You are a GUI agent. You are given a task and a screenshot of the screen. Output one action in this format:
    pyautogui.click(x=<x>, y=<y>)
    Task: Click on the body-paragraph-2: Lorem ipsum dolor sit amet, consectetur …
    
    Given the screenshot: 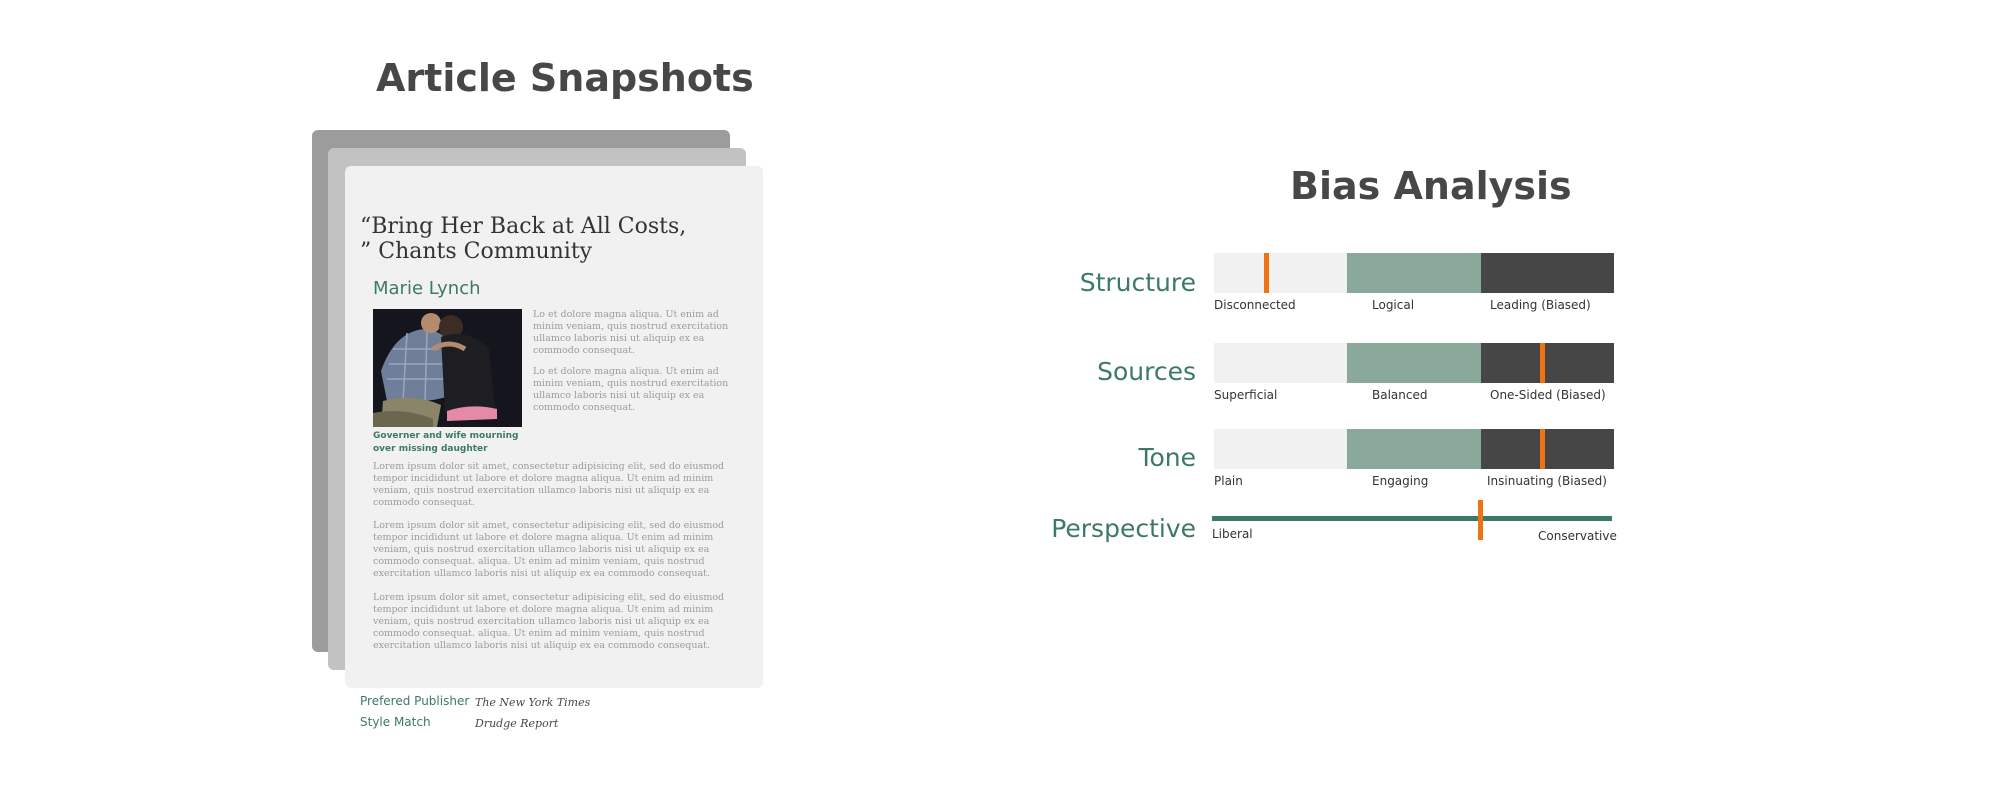 What is the action you would take?
    pyautogui.click(x=549, y=549)
    